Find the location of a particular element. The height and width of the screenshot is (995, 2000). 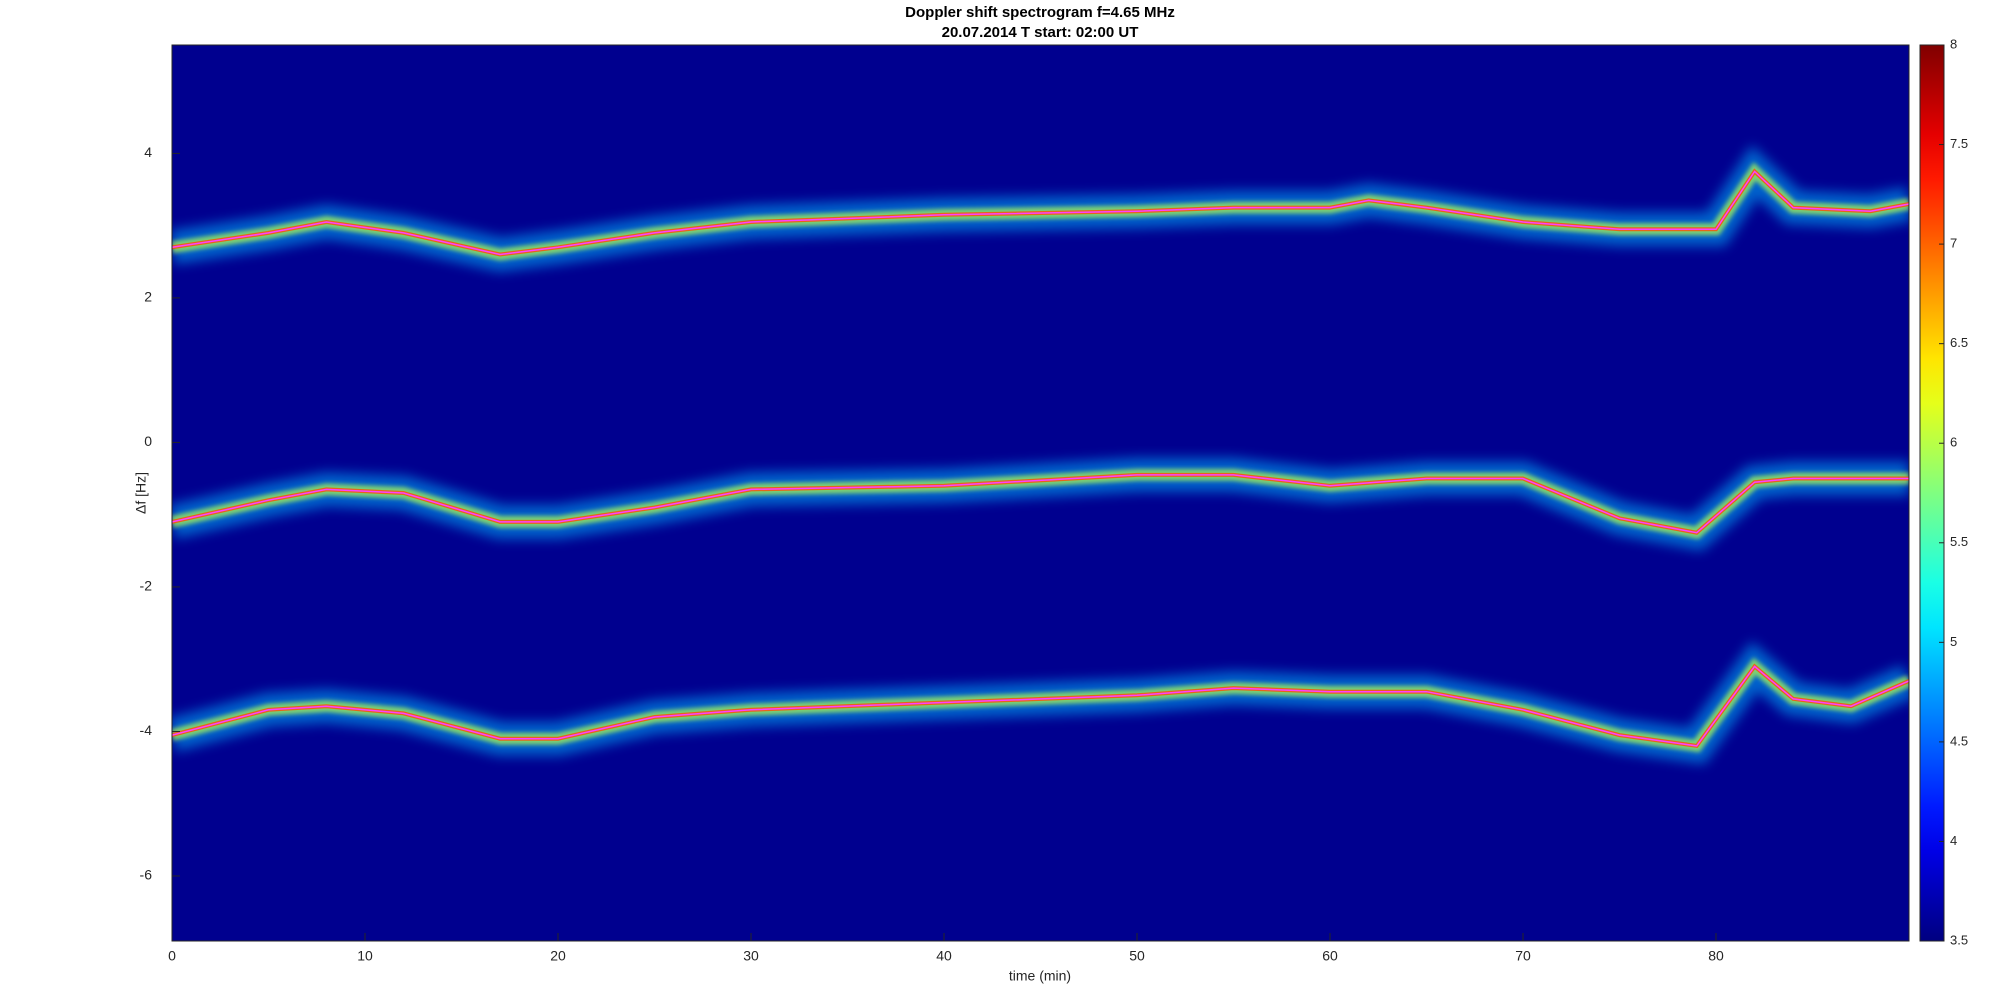

colorbar-tick-label: 3.5 is located at coordinates (1959, 939).